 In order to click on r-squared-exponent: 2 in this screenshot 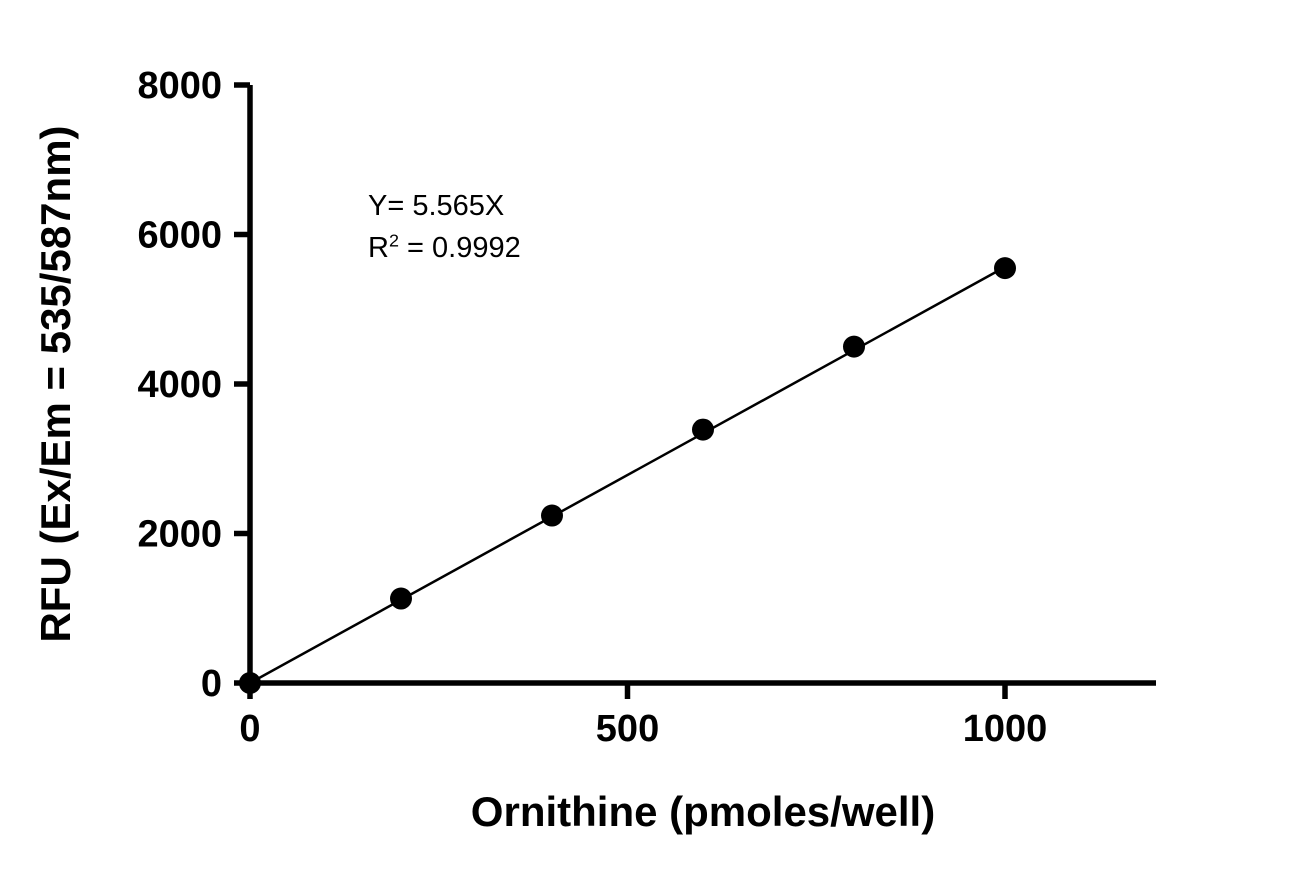, I will do `click(393, 240)`.